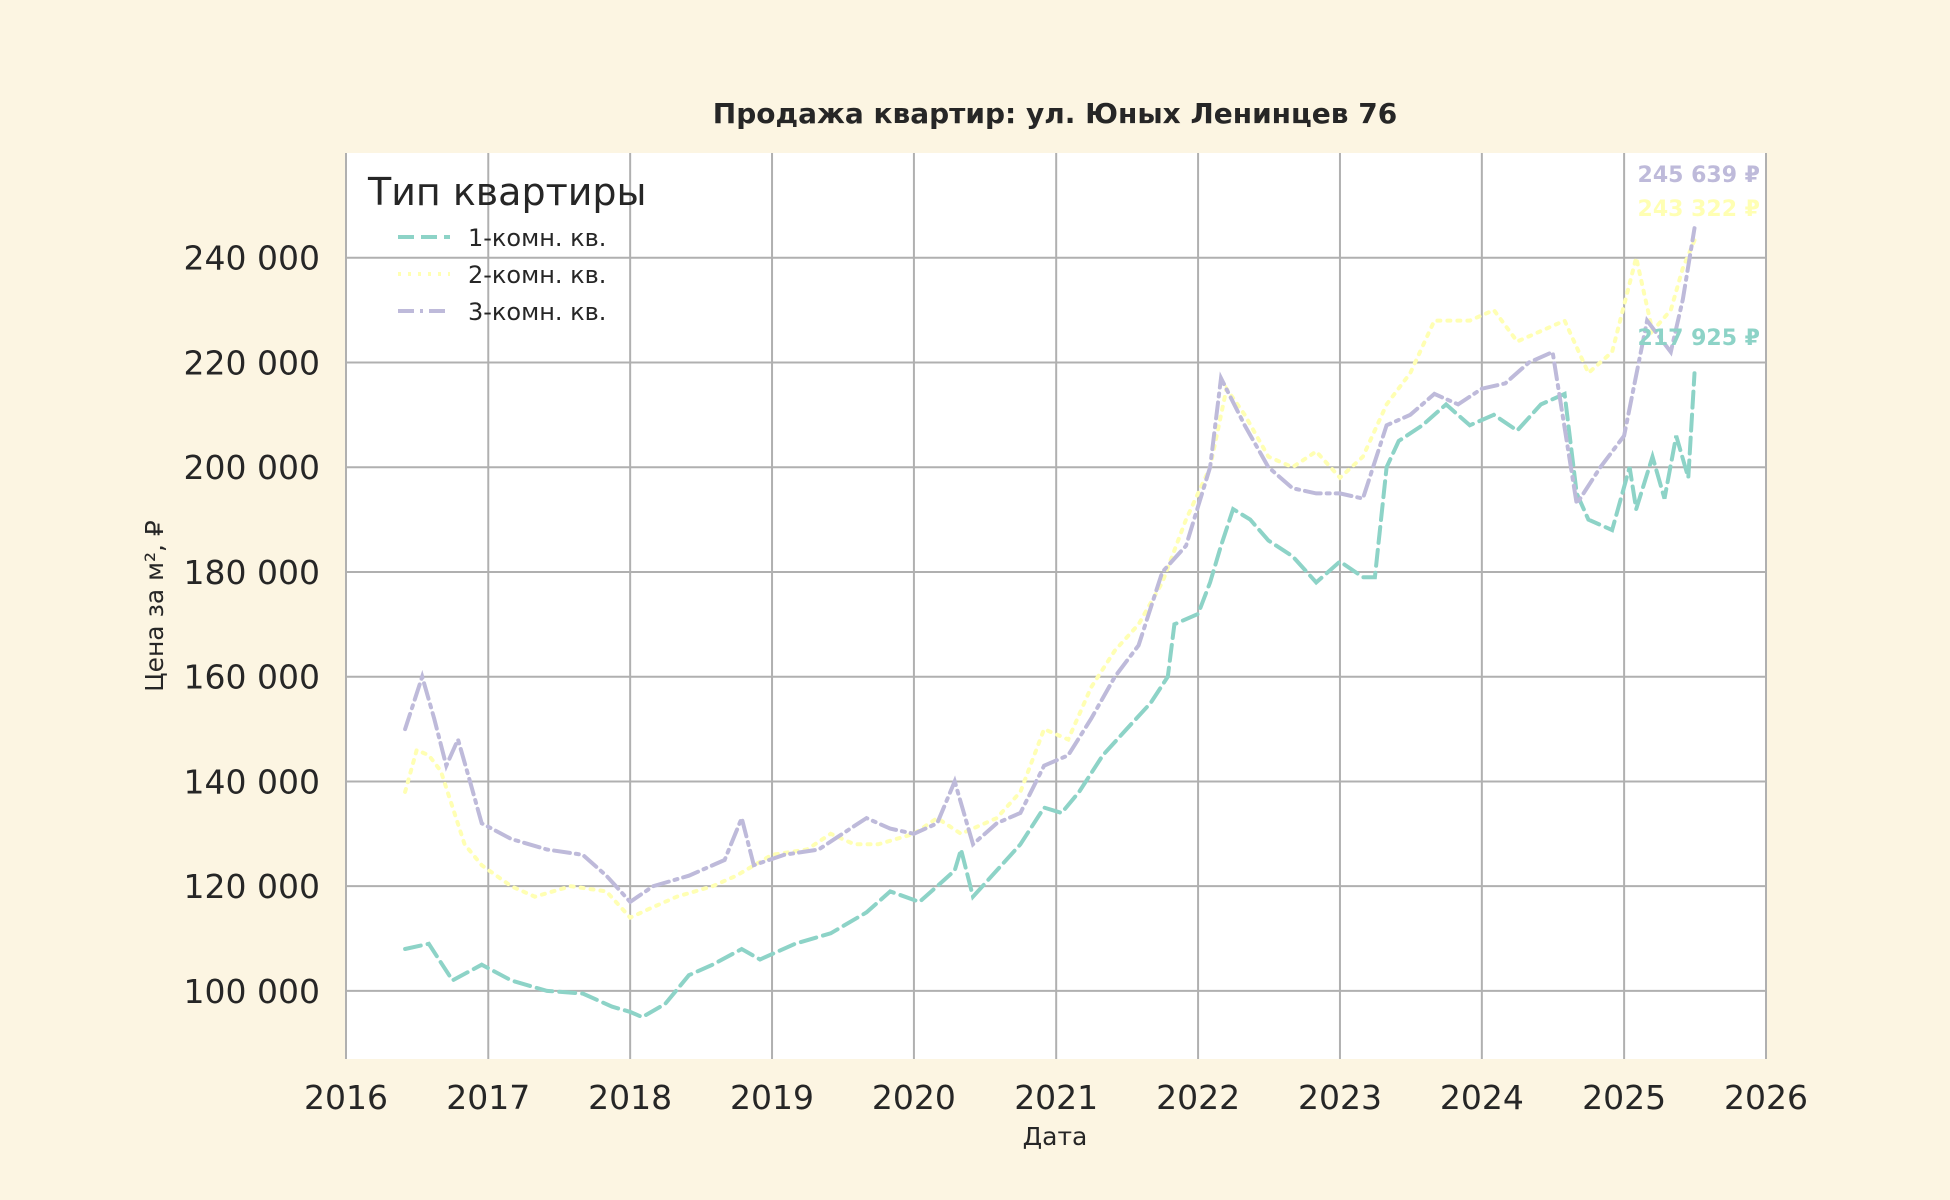  Describe the element at coordinates (1340, 1097) in the screenshot. I see `x-tick-label: 2023` at that location.